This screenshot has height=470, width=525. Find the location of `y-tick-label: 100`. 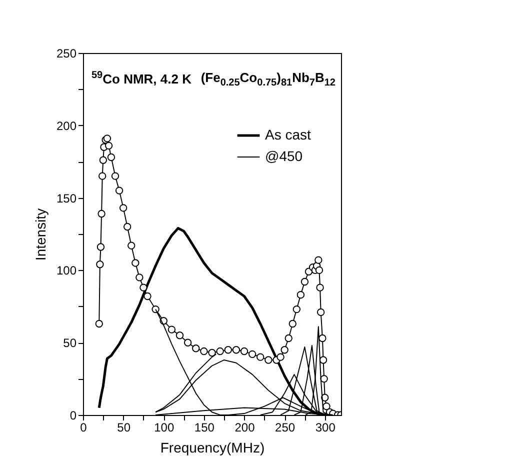

y-tick-label: 100 is located at coordinates (66, 271).